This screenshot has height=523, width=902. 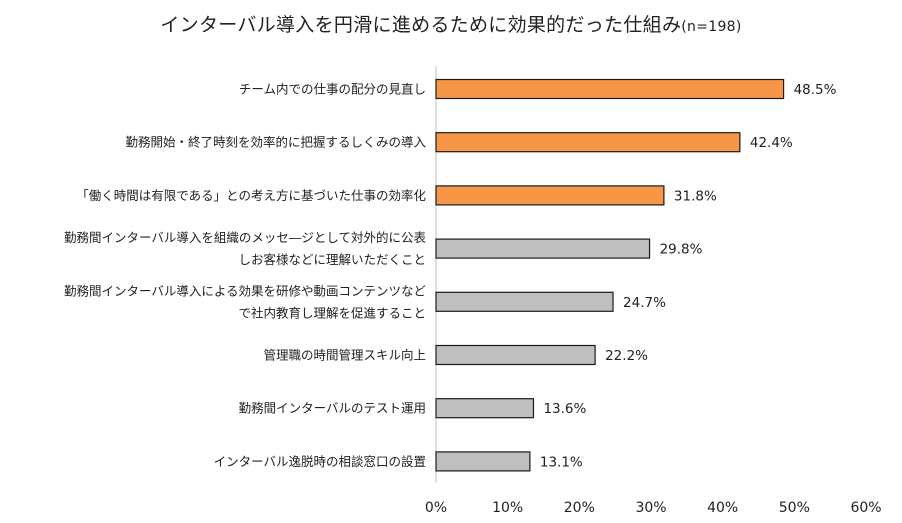 I want to click on category-label-6: 管理職の時間管理スキル向上, so click(x=344, y=355).